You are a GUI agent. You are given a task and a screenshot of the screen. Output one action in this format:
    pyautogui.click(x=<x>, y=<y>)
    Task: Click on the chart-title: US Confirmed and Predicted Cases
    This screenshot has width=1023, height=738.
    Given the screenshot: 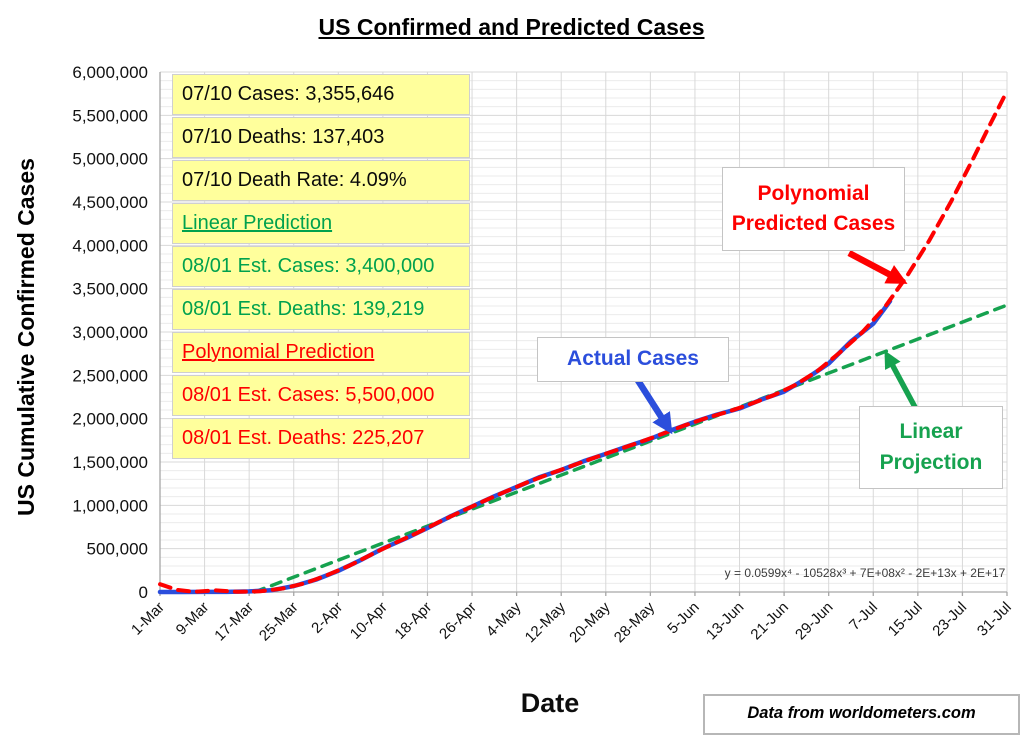 What is the action you would take?
    pyautogui.click(x=511, y=27)
    